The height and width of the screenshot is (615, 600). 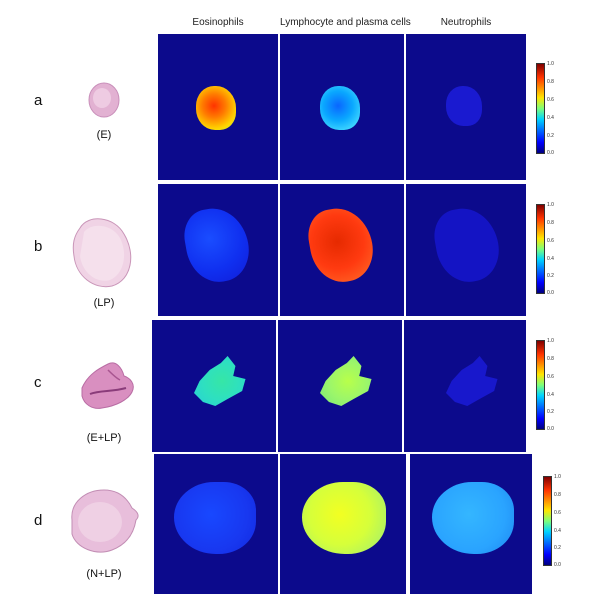 I want to click on heatmap-b-lymphocyte-plasma, so click(x=342, y=250).